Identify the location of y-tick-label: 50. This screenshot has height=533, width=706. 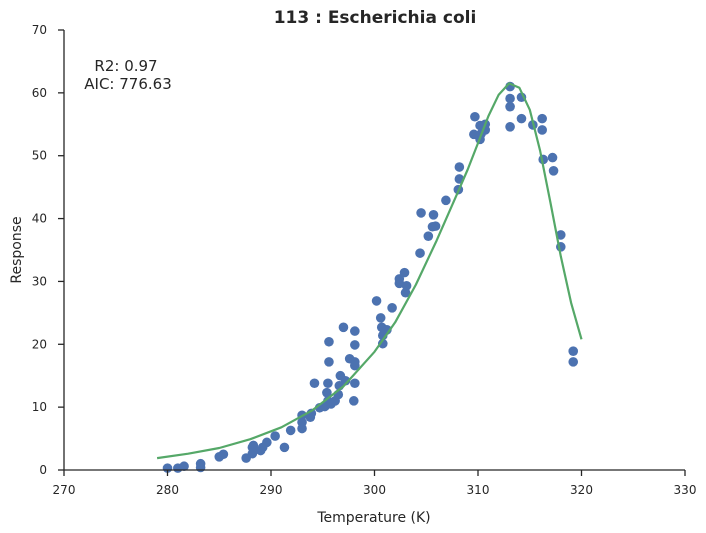
(39, 156).